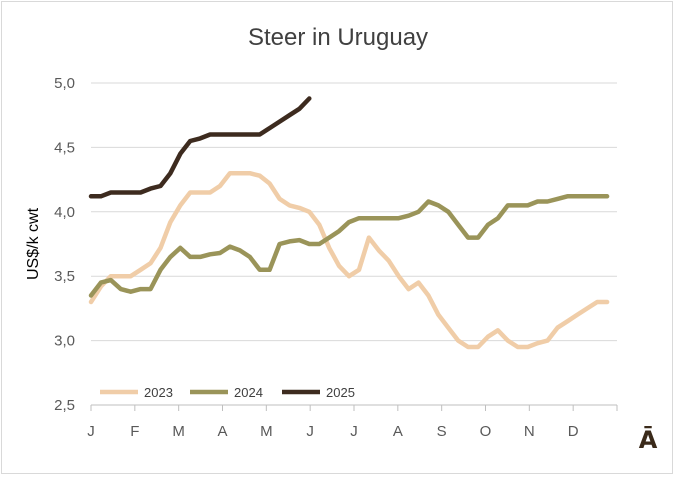  What do you see at coordinates (200, 147) in the screenshot?
I see `series-line-2025` at bounding box center [200, 147].